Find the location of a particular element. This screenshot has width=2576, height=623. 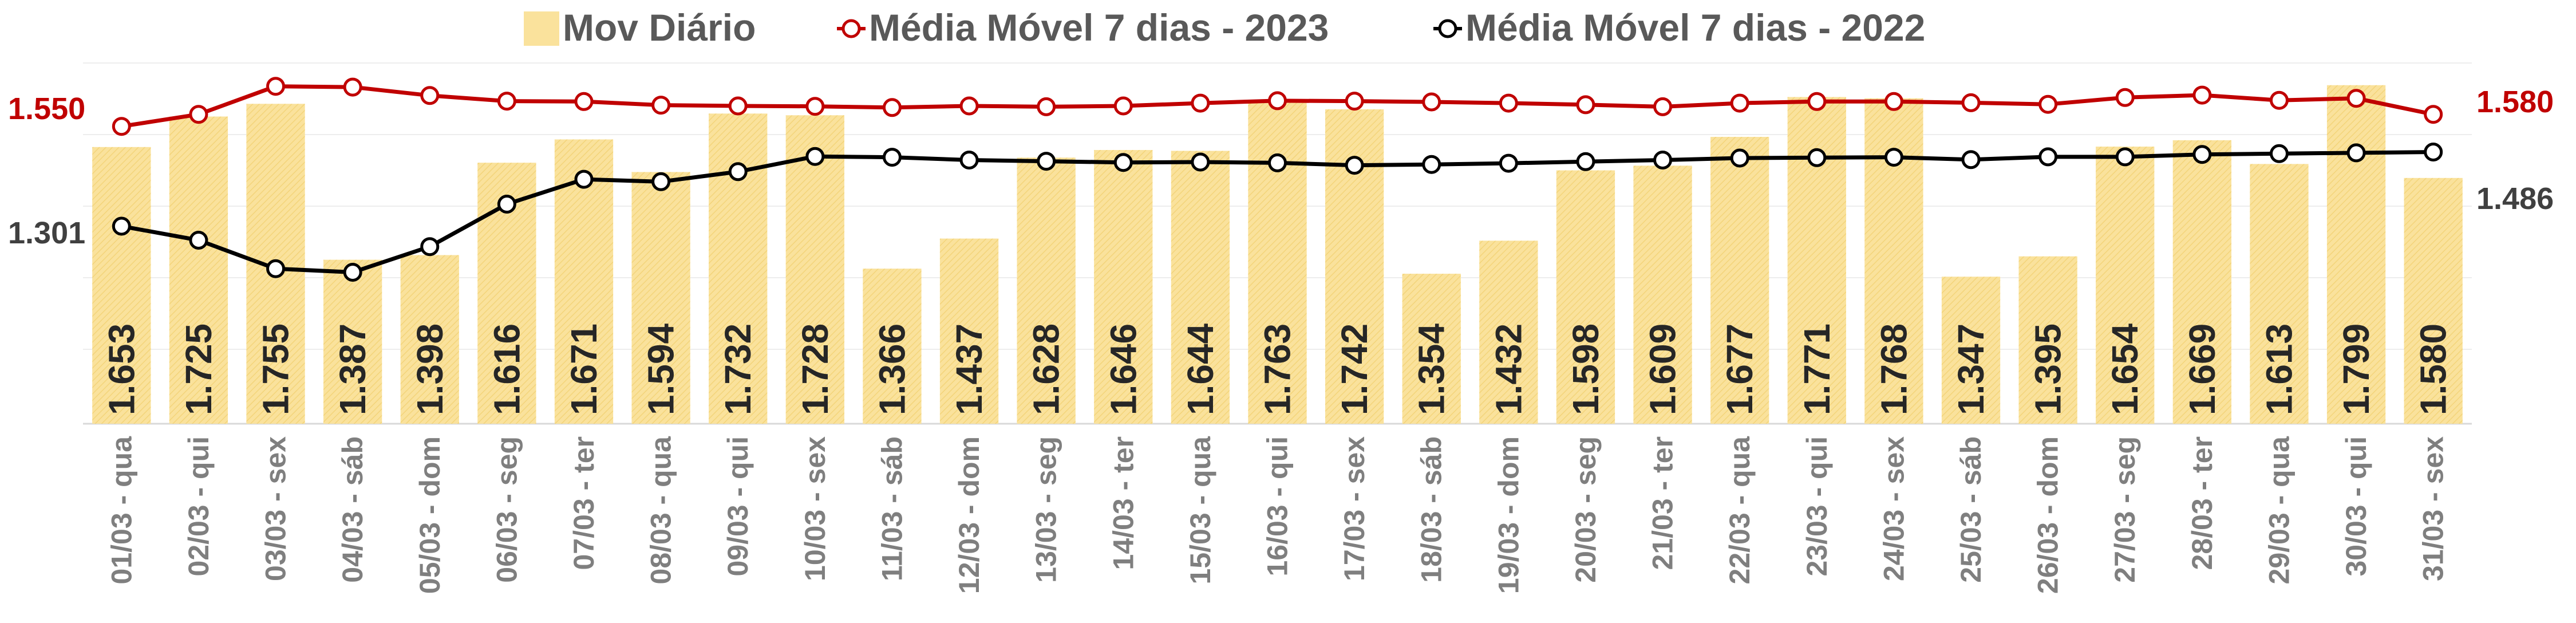

x-axis-label: 03/03 - sex is located at coordinates (276, 509).